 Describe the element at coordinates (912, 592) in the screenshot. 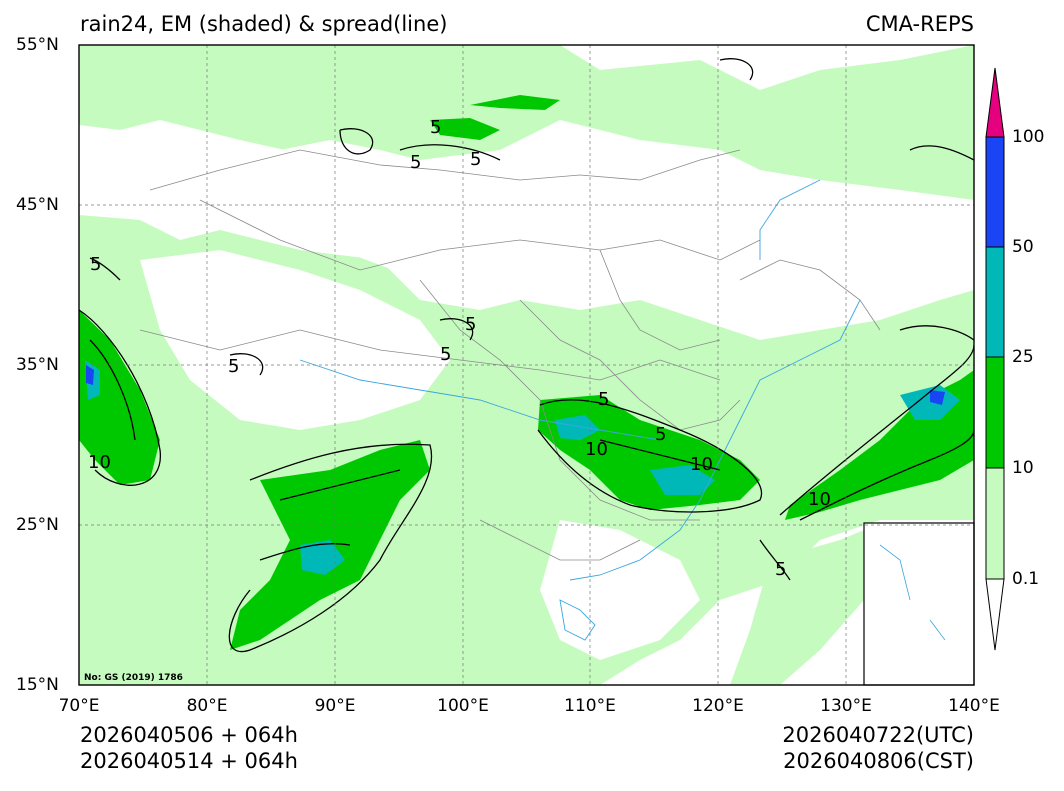

I see `inset-islands` at that location.